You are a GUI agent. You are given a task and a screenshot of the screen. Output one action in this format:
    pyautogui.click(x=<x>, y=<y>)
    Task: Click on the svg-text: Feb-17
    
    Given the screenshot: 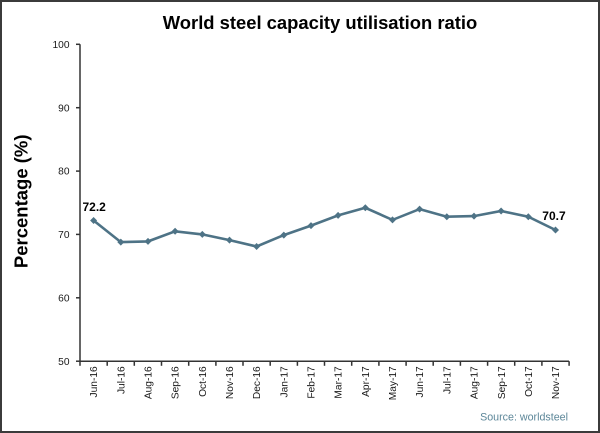 What is the action you would take?
    pyautogui.click(x=312, y=382)
    